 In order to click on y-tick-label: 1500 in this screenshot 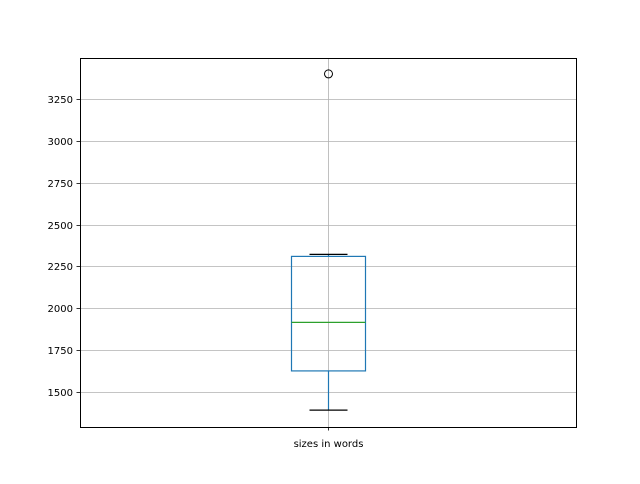, I will do `click(60, 393)`.